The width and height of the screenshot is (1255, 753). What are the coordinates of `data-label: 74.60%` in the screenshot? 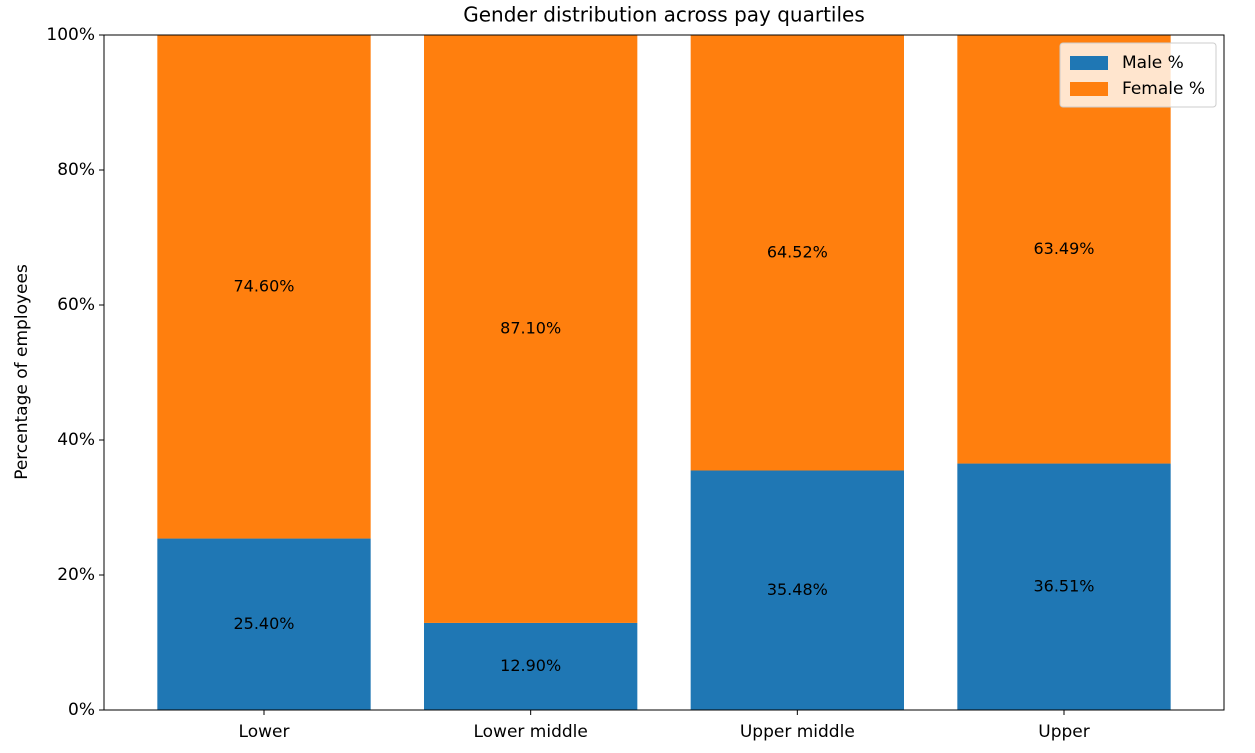 It's located at (263, 285).